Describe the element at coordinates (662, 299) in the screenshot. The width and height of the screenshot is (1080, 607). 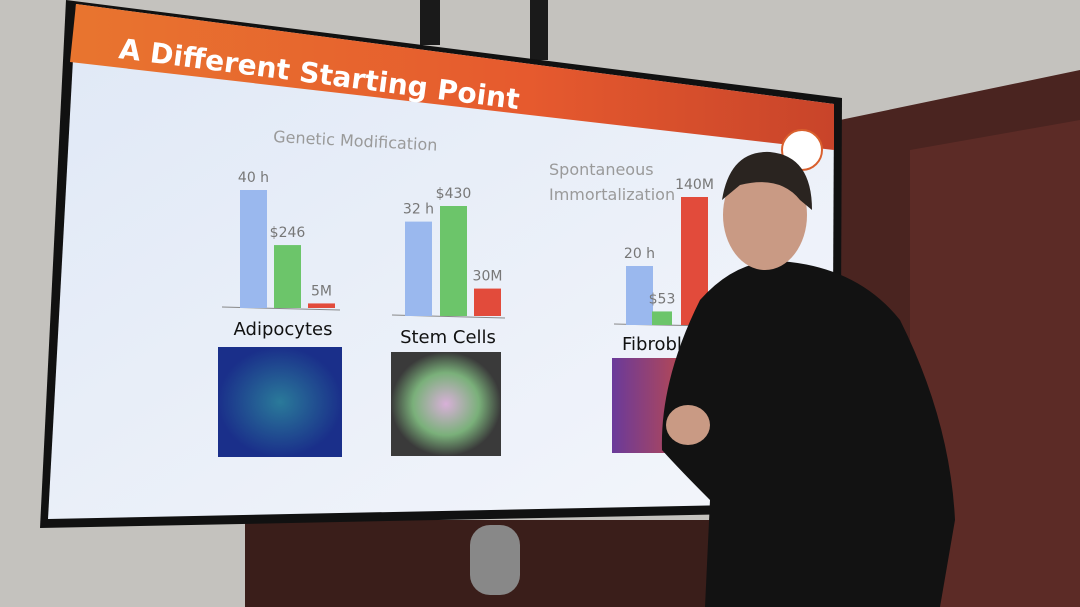
I see `bar-label: $53` at that location.